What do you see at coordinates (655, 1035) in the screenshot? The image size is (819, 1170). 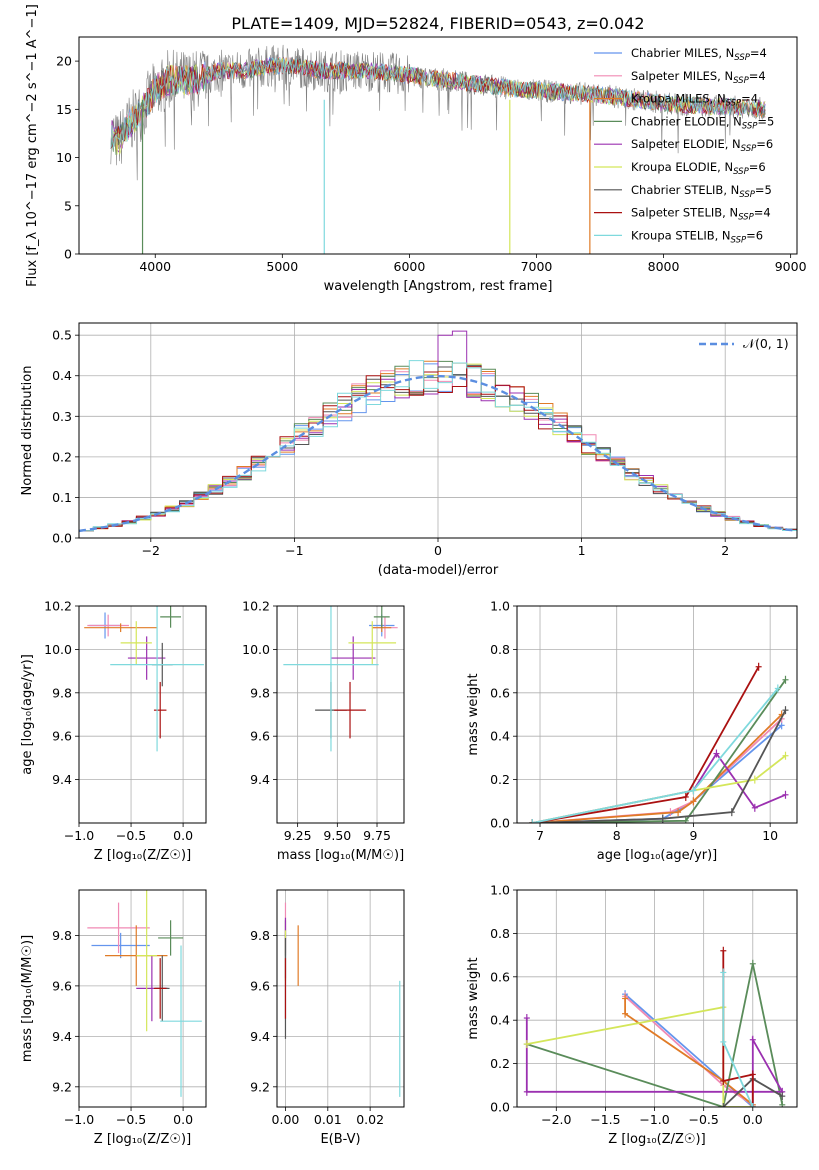 I see `weight-line-chabrier_elodie` at bounding box center [655, 1035].